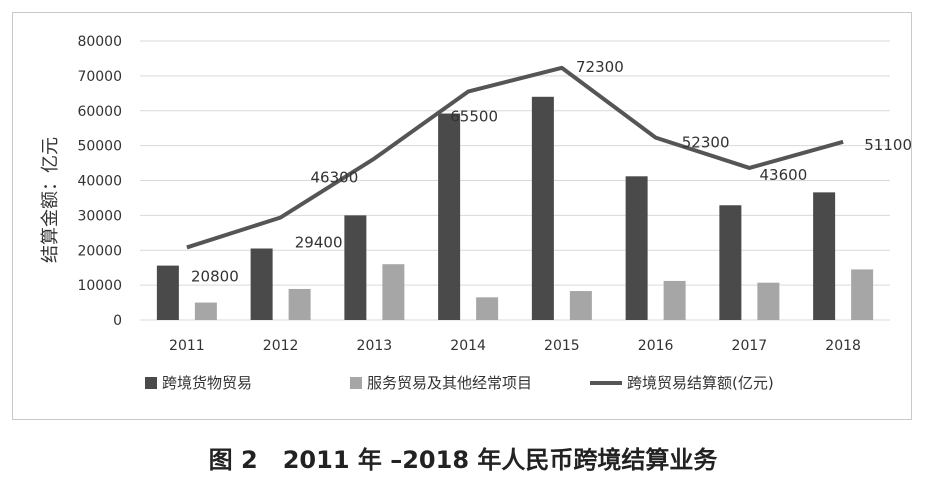 Image resolution: width=926 pixels, height=484 pixels. What do you see at coordinates (50, 200) in the screenshot?
I see `y-axis-label: 结算金额：亿元` at bounding box center [50, 200].